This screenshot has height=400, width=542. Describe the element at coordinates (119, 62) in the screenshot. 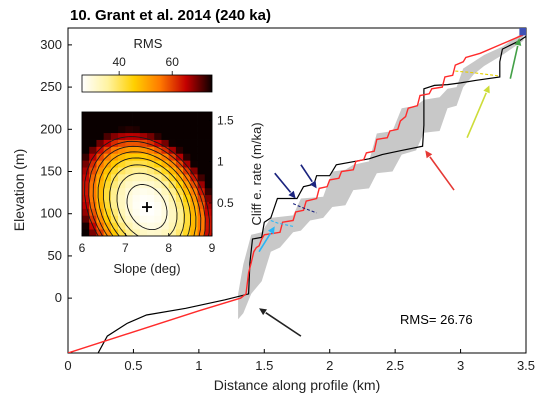

I see `colorbar-tick-label: 40` at that location.